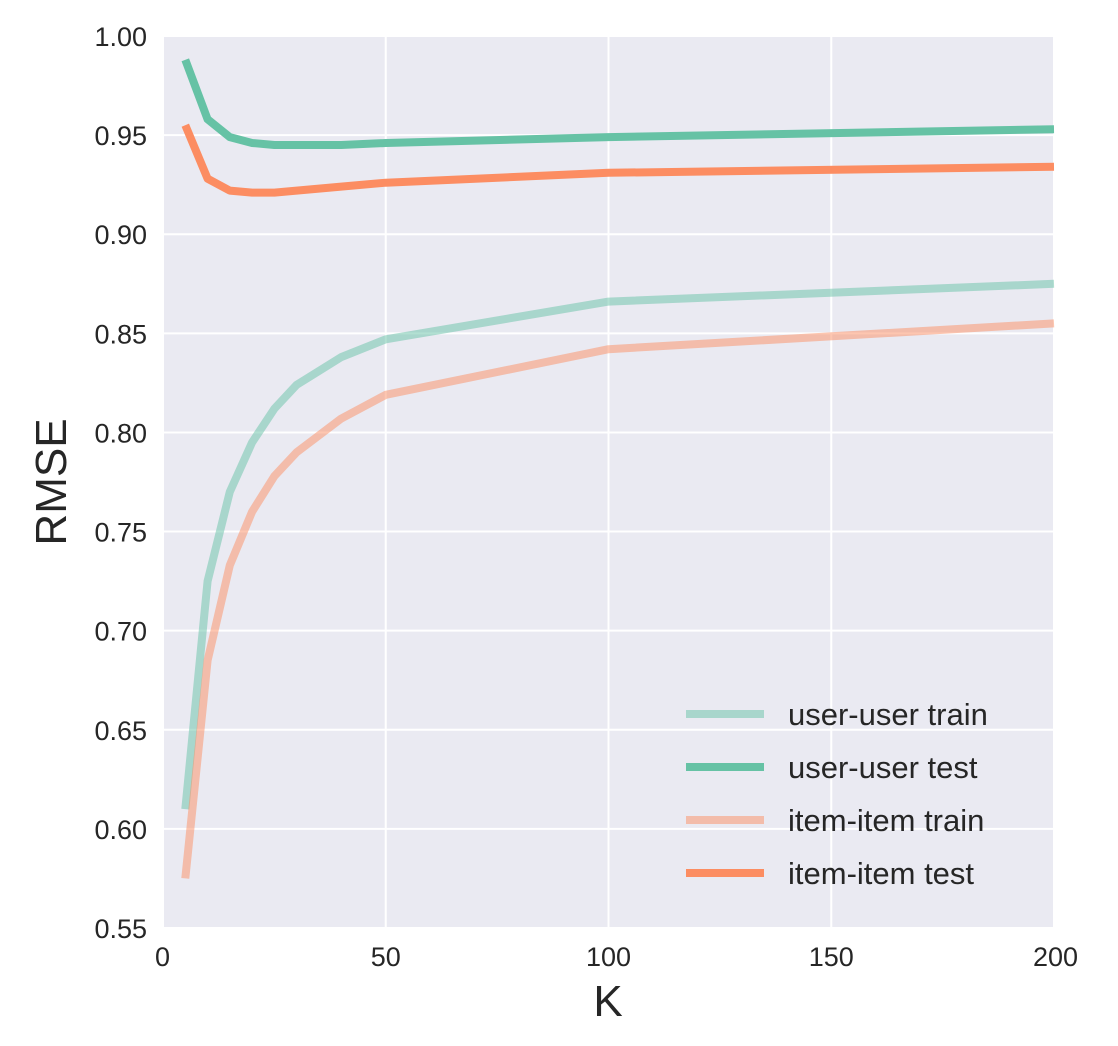 The width and height of the screenshot is (1118, 1046). I want to click on y-tick-label: 0.70, so click(120, 632).